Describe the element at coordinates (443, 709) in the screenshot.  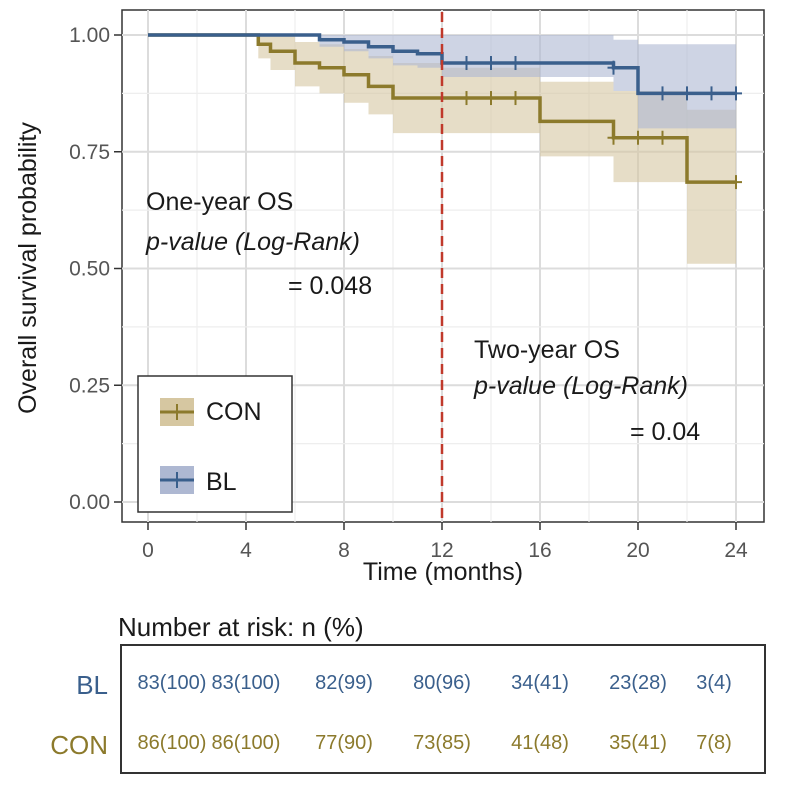
I see `risk-table` at that location.